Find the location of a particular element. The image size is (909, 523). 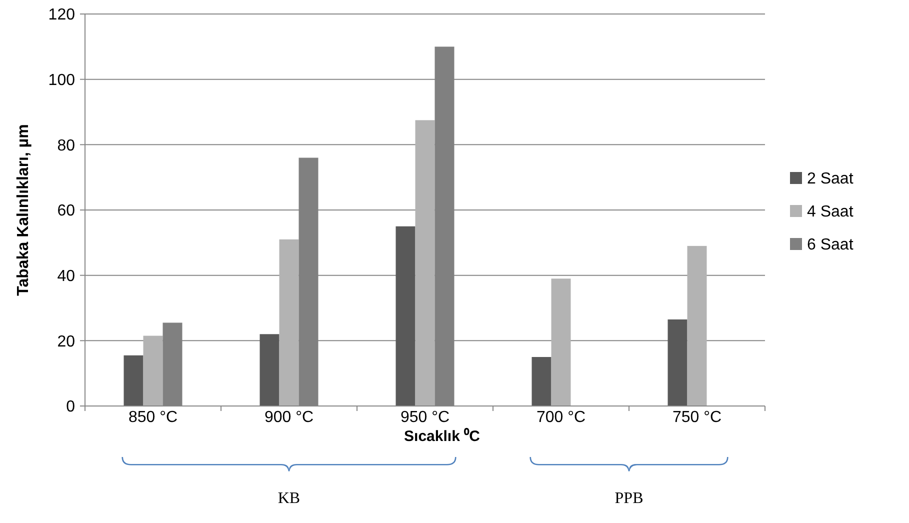

x-tick-label: 900 °C is located at coordinates (289, 417).